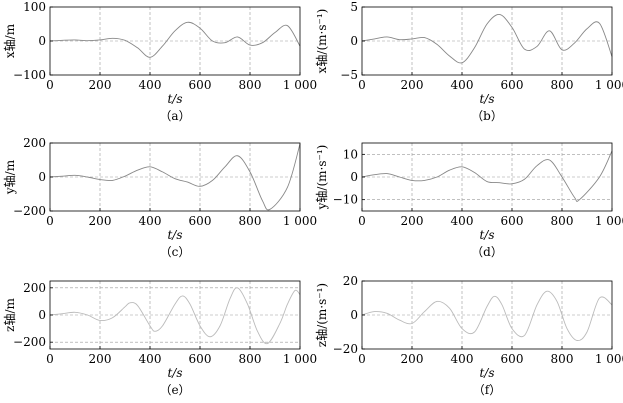 The height and width of the screenshot is (403, 623). I want to click on y-axis-label: z轴/(m·s⁻¹), so click(321, 315).